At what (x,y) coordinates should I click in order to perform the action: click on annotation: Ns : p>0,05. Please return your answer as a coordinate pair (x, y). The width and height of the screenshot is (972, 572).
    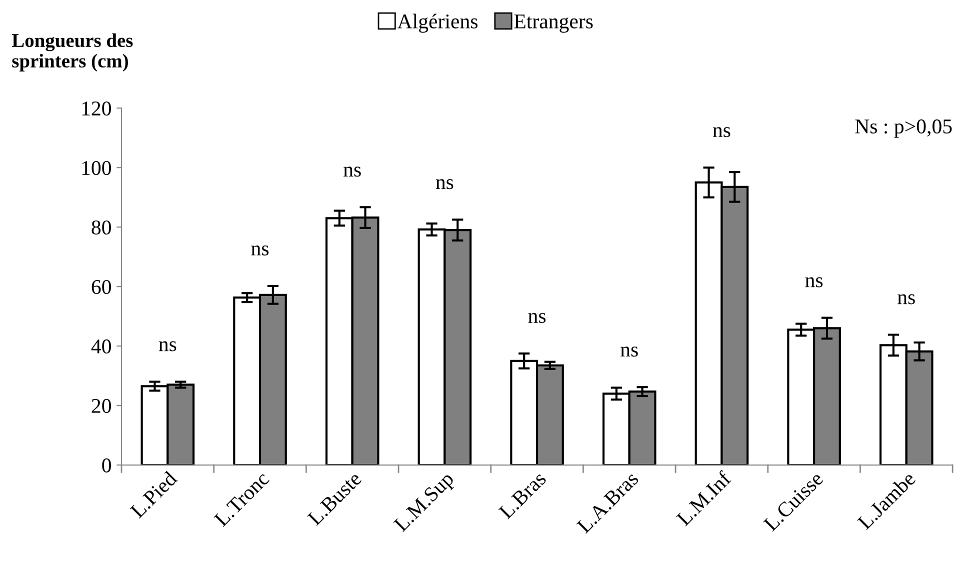
    Looking at the image, I should click on (903, 128).